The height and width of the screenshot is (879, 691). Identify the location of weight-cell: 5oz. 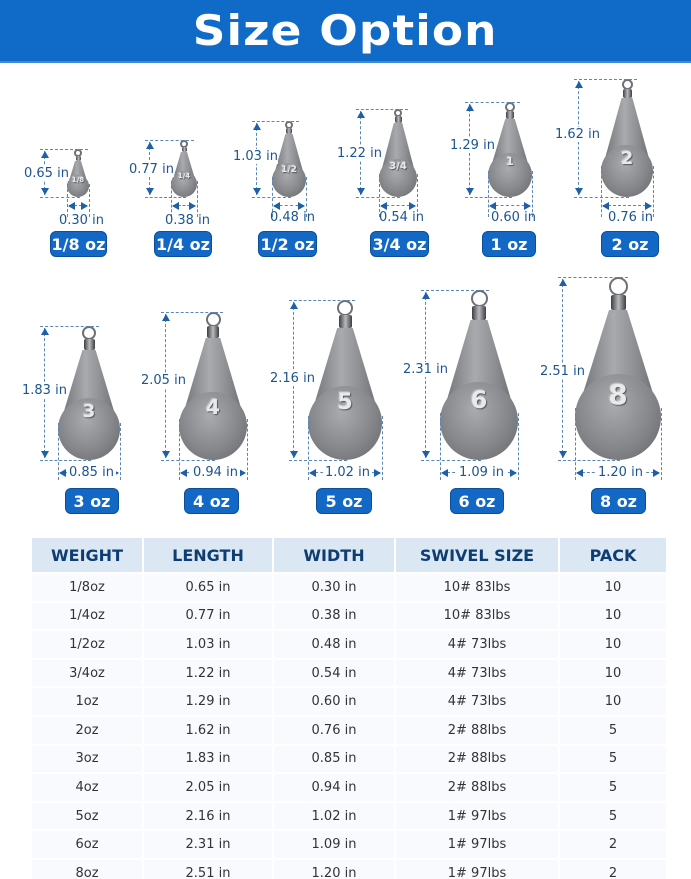
(87, 816).